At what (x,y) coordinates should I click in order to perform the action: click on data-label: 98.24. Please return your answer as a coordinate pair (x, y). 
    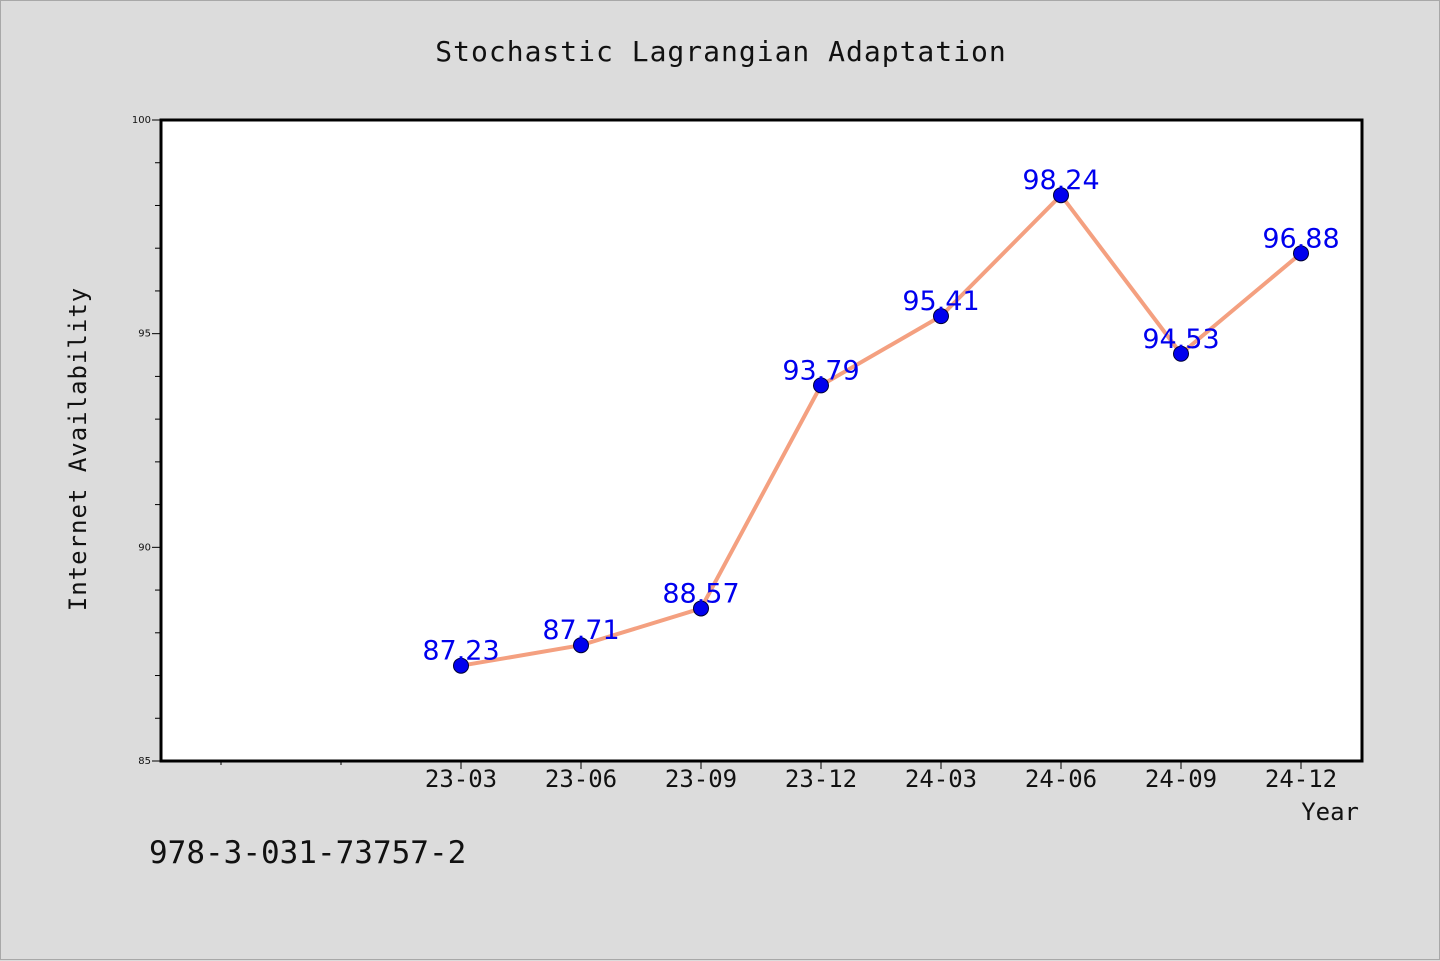
    Looking at the image, I should click on (1060, 180).